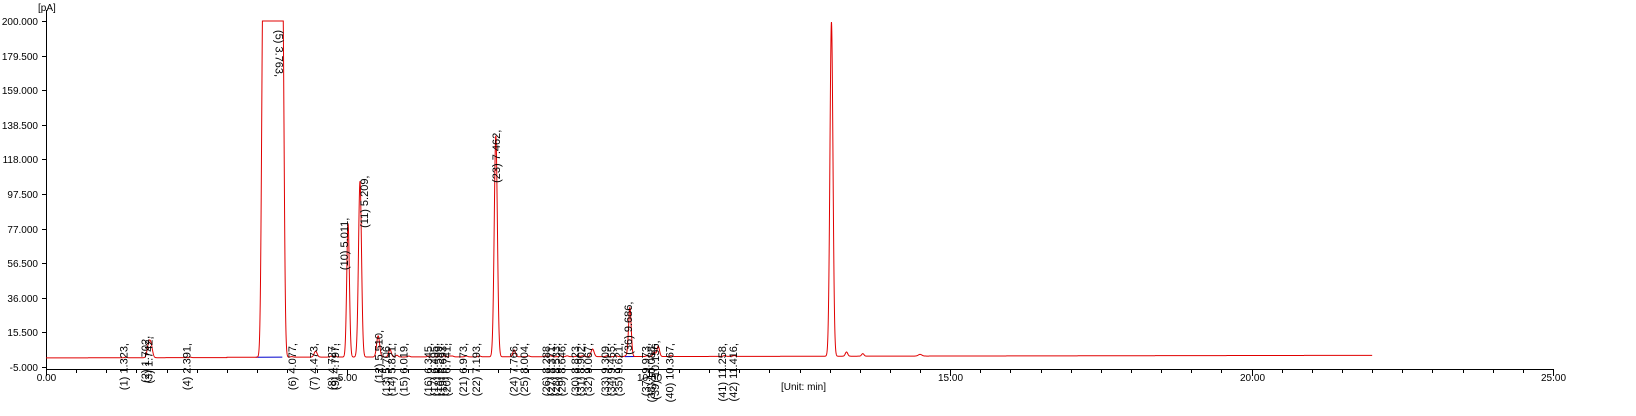  What do you see at coordinates (435, 369) in the screenshot?
I see `peak-label: (17) 6.495,` at bounding box center [435, 369].